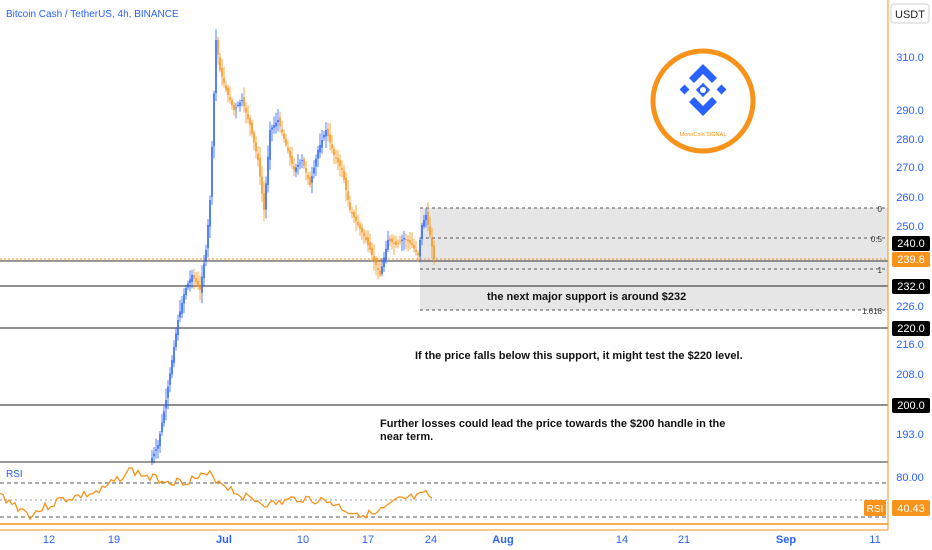 This screenshot has height=550, width=932. I want to click on price-label-240: 240.0, so click(911, 244).